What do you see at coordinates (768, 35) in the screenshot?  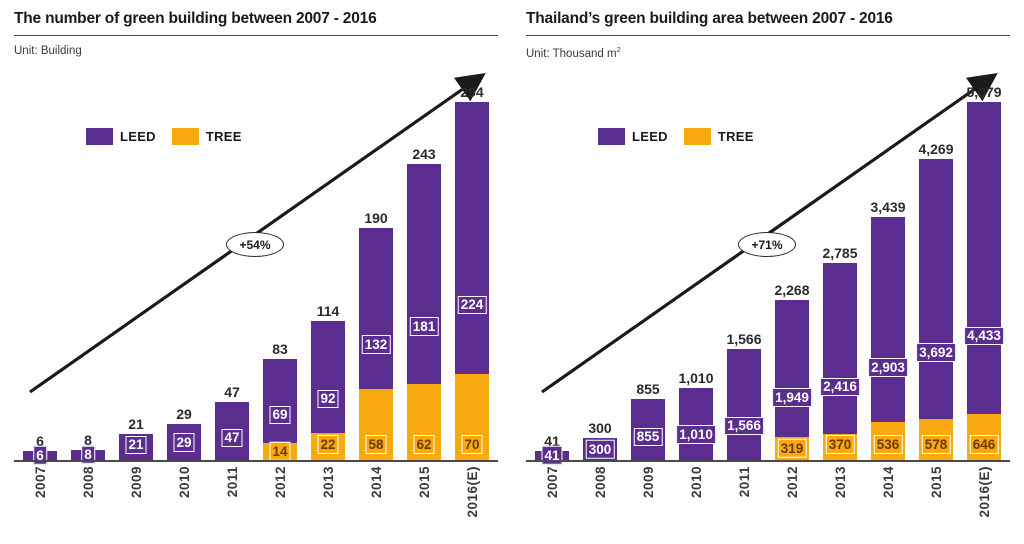 I see `title-divider` at bounding box center [768, 35].